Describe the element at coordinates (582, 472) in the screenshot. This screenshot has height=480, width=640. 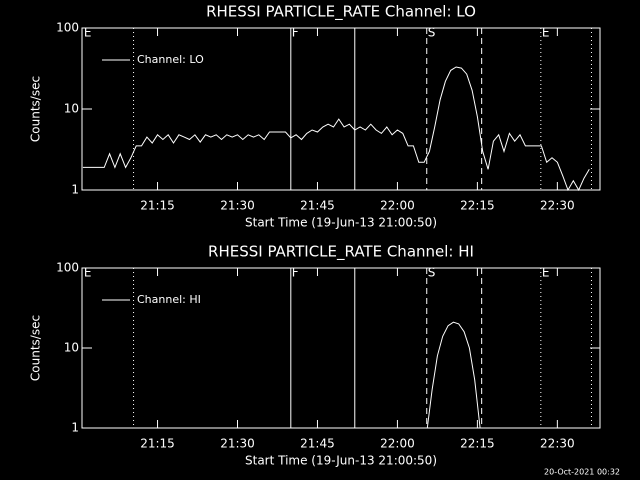
I see `footer-timestamp: 20-Oct-2021 00:32` at that location.